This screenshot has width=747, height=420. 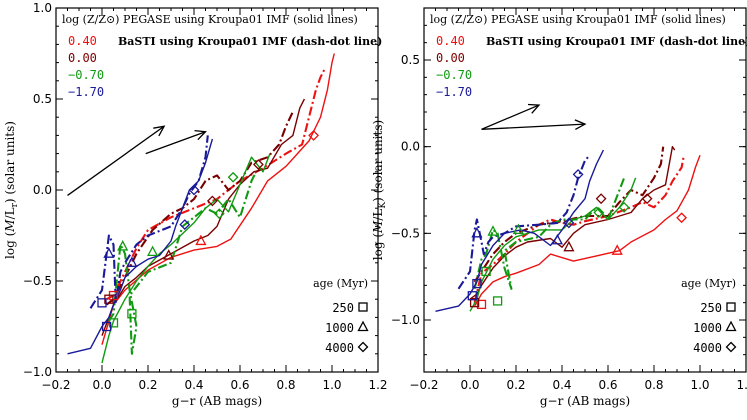 I want to click on age-legend-symbol-triangle, so click(x=363, y=326).